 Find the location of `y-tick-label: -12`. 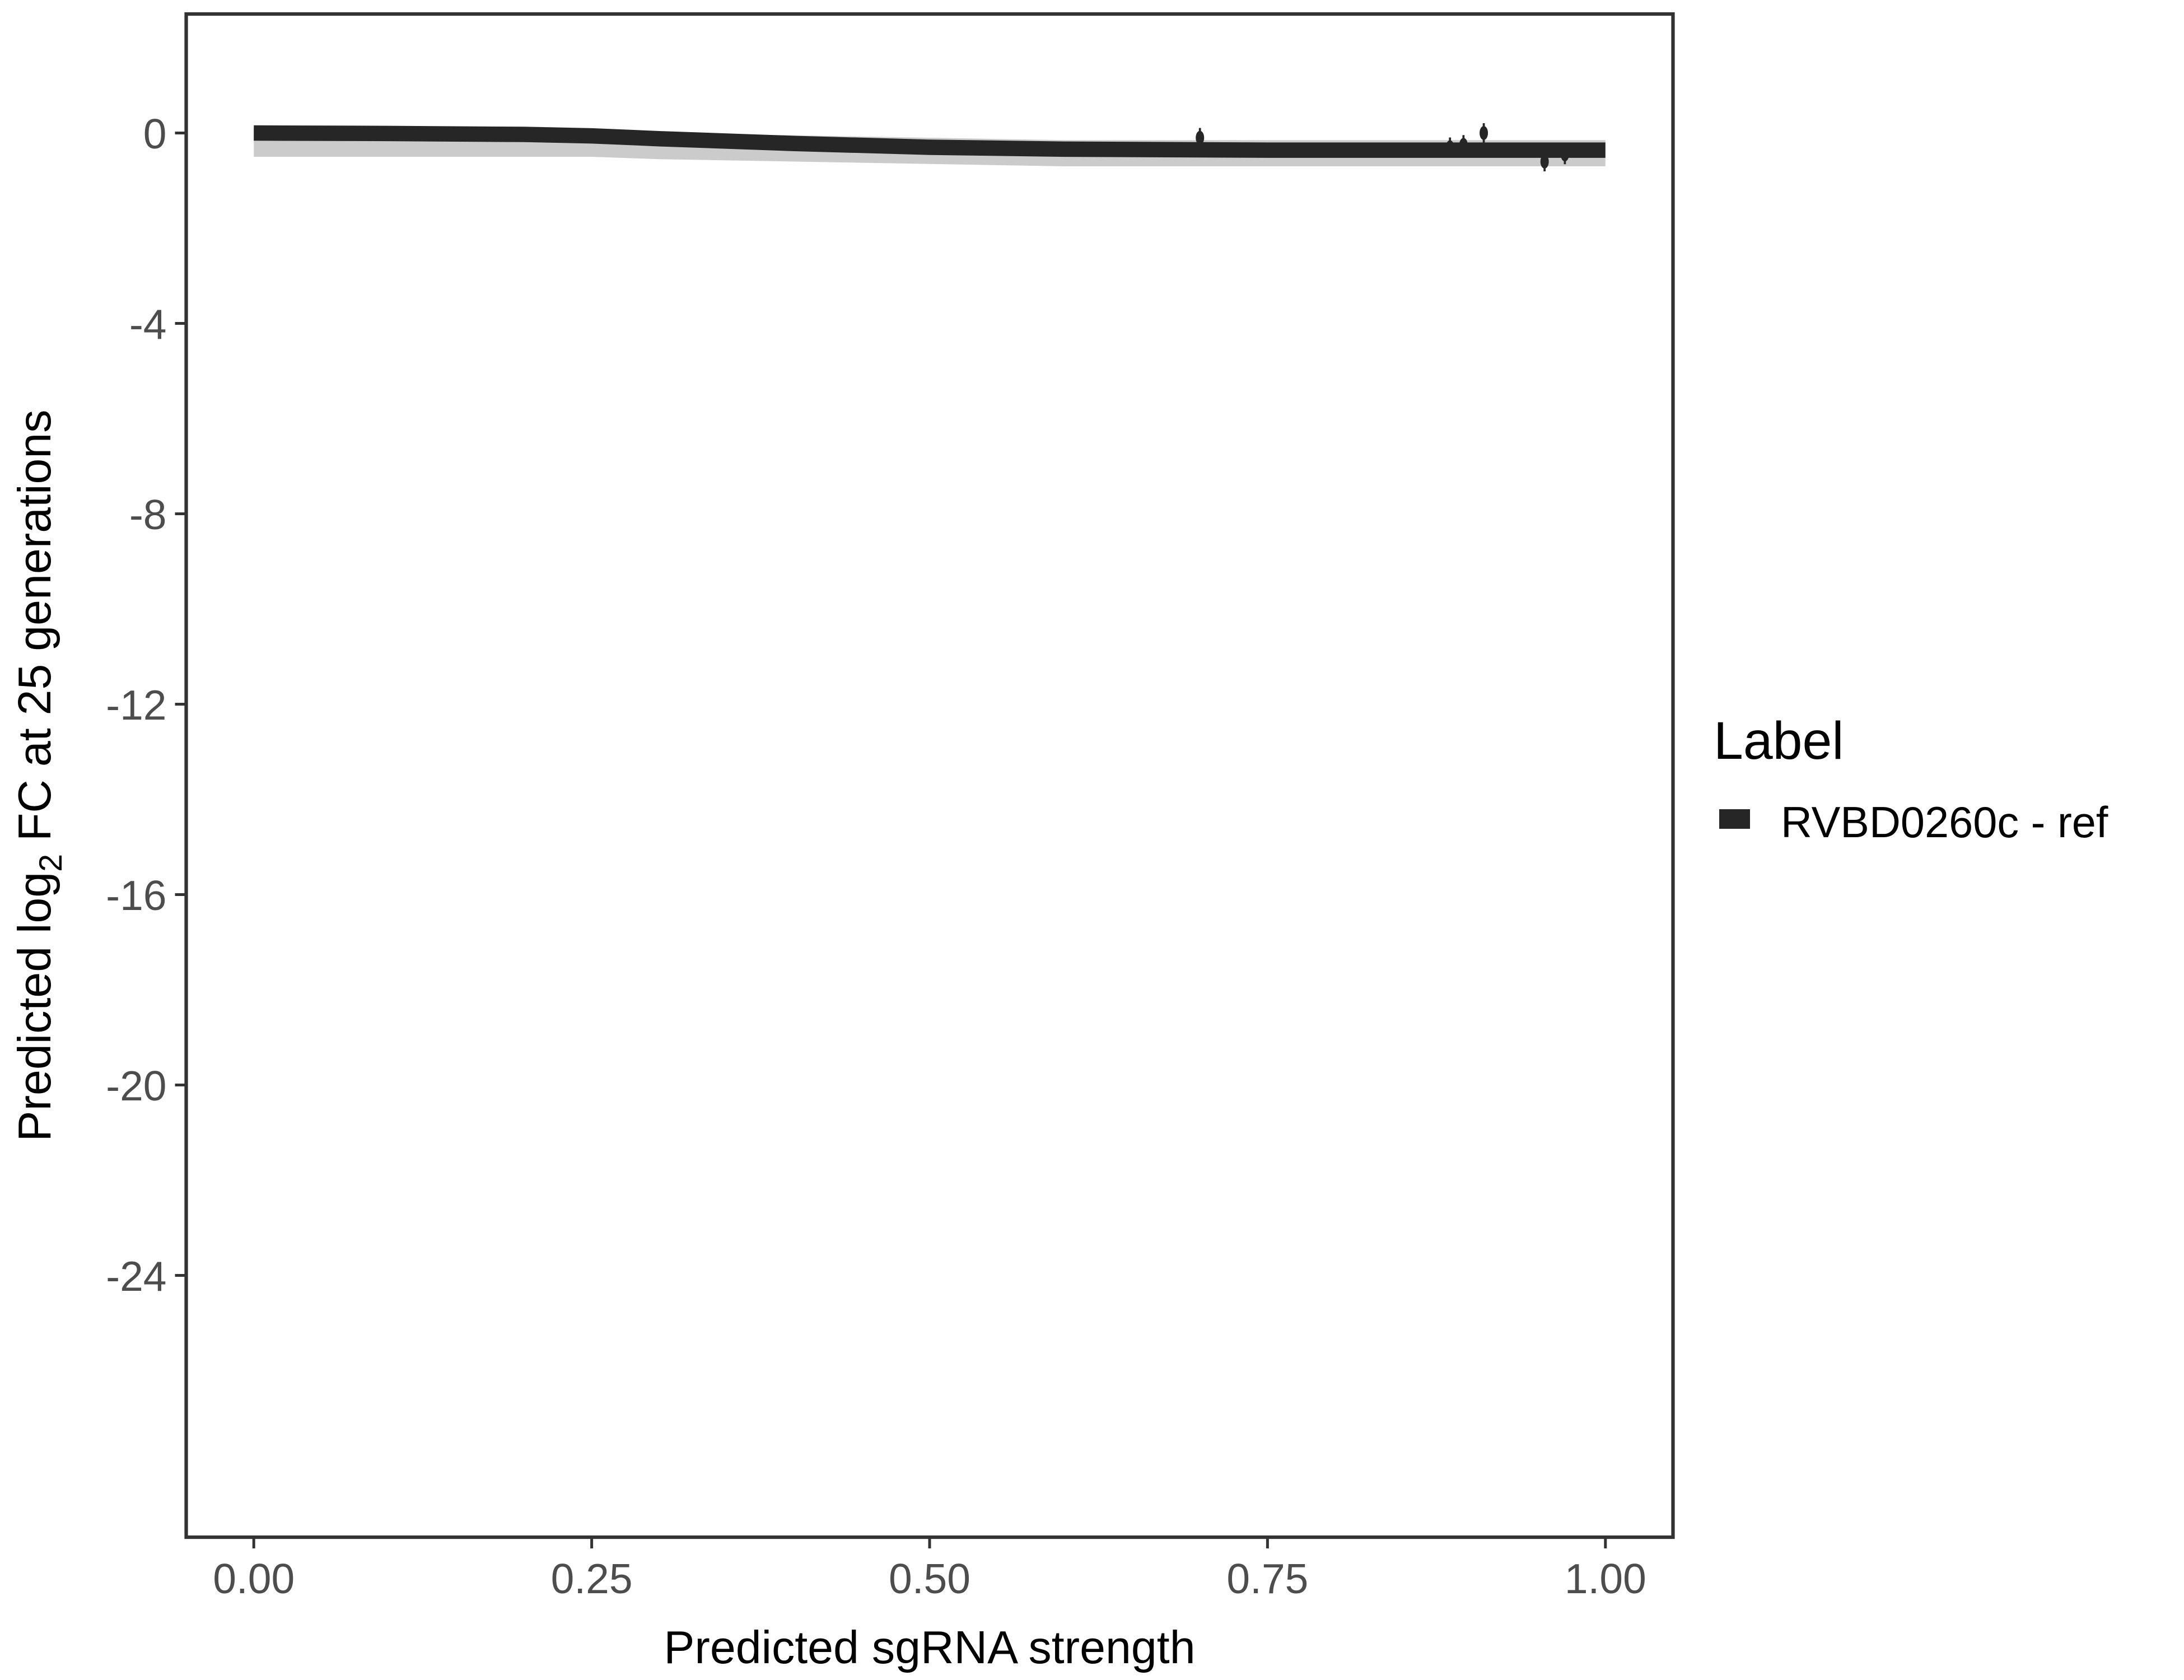

y-tick-label: -12 is located at coordinates (136, 706).